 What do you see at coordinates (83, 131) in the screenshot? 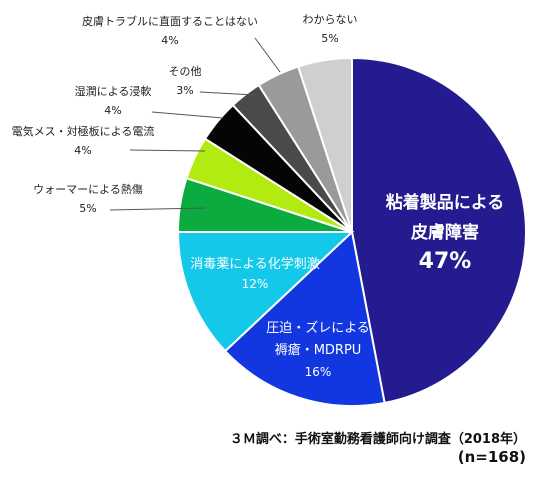
I see `slice-label-4: 電気メス・対極板による電流` at bounding box center [83, 131].